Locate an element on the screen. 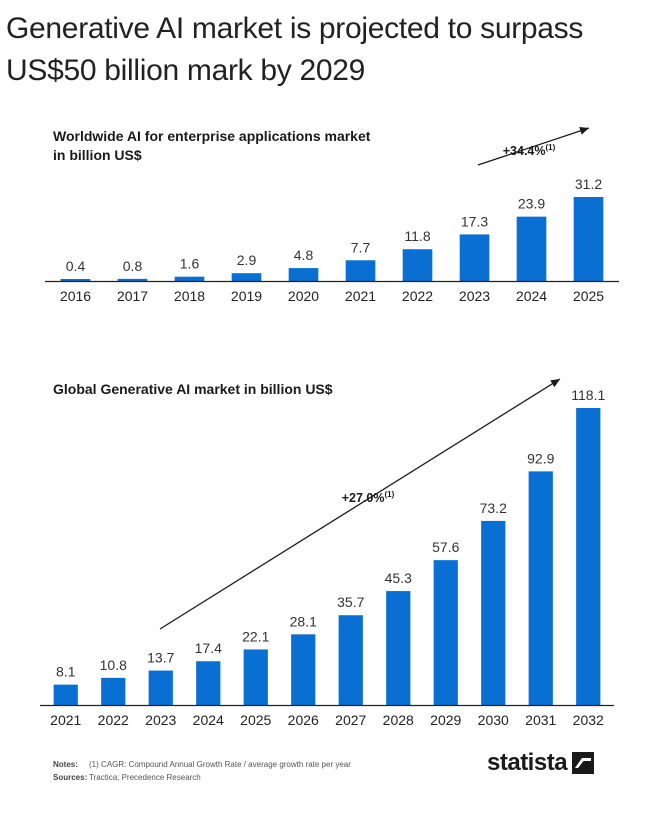 The height and width of the screenshot is (813, 645). chart1-value-label-2016: 0.4 is located at coordinates (76, 266).